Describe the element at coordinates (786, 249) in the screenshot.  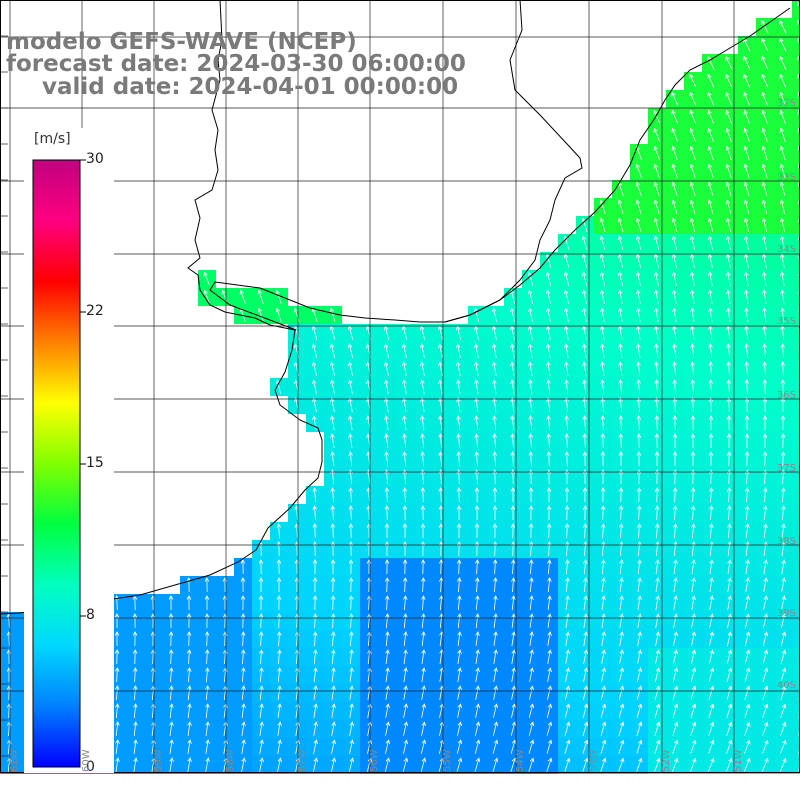
I see `lat-label: 34S` at that location.